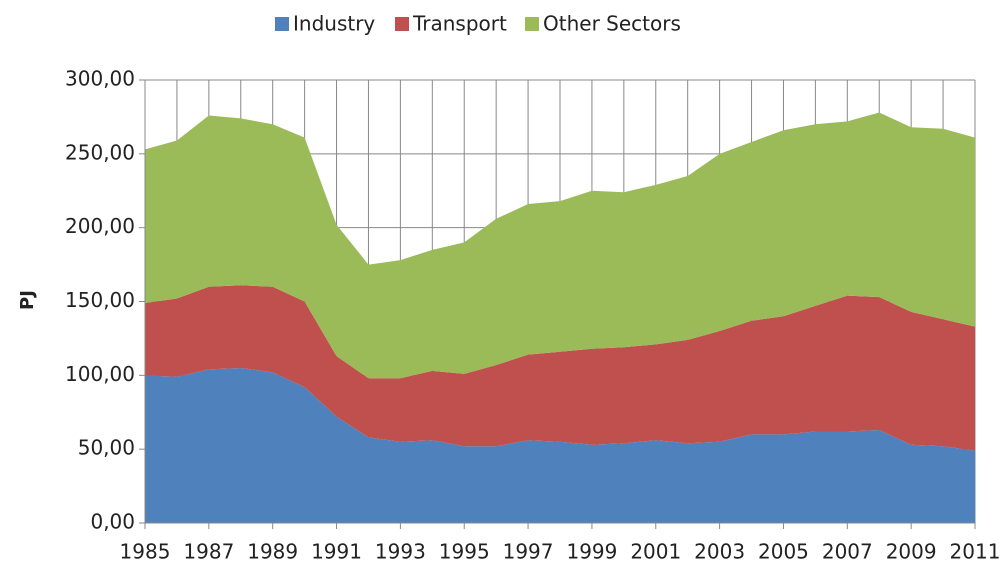 The width and height of the screenshot is (1005, 574). I want to click on y-tick-label: 100,00, so click(100, 374).